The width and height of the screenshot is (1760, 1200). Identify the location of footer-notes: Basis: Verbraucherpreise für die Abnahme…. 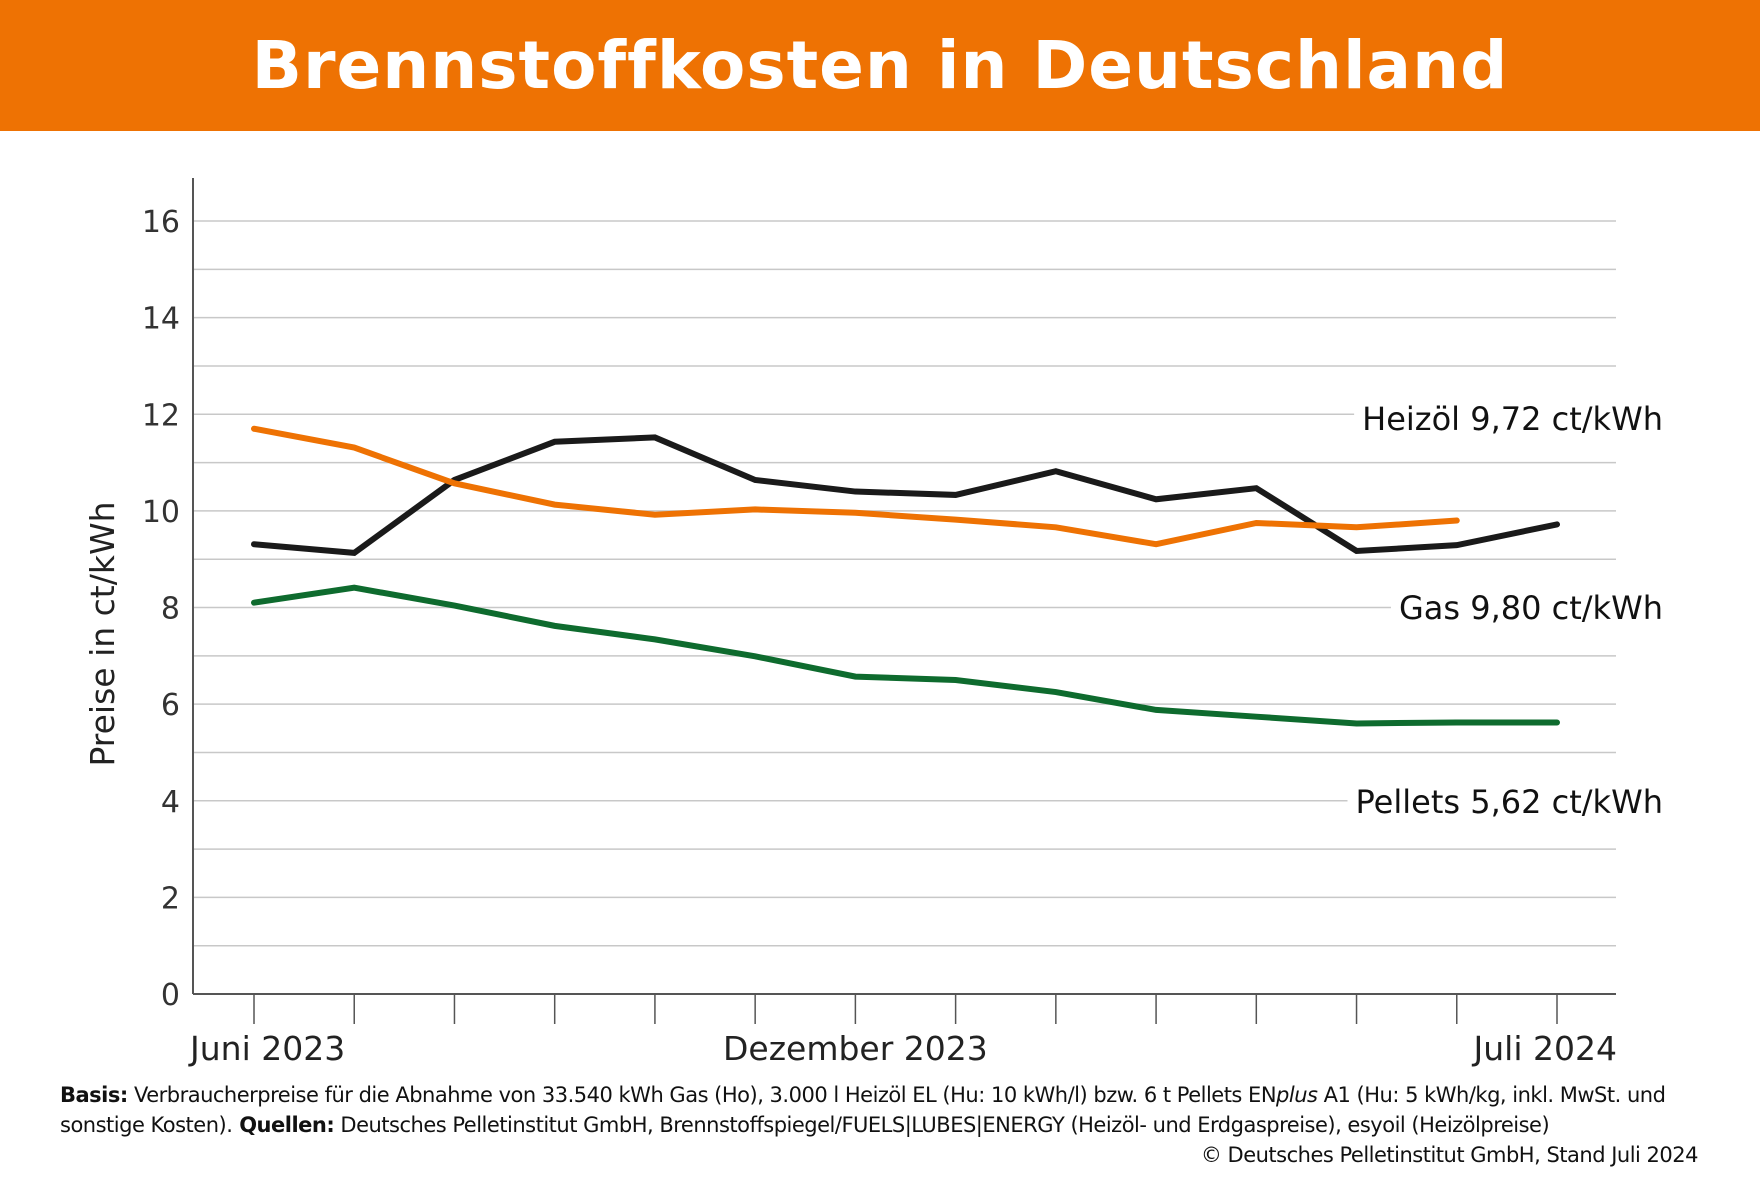
(879, 1125).